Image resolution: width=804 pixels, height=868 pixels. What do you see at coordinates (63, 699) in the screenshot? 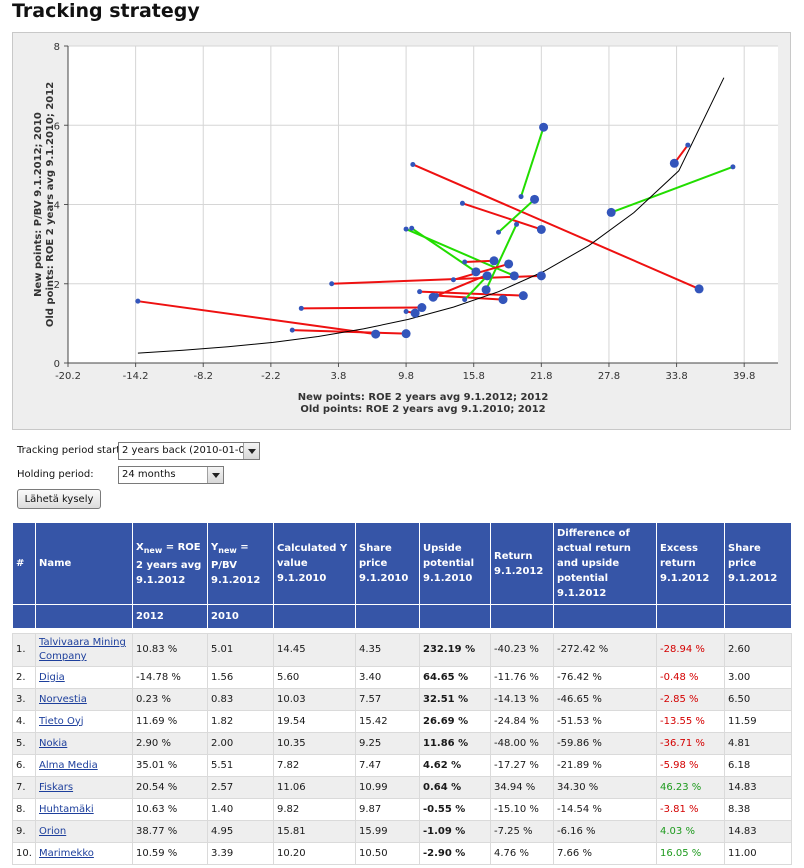
I see `company-link: Norvestia` at bounding box center [63, 699].